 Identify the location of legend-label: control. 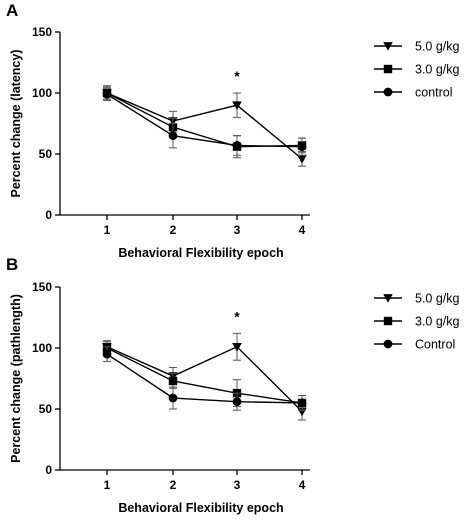
(434, 93).